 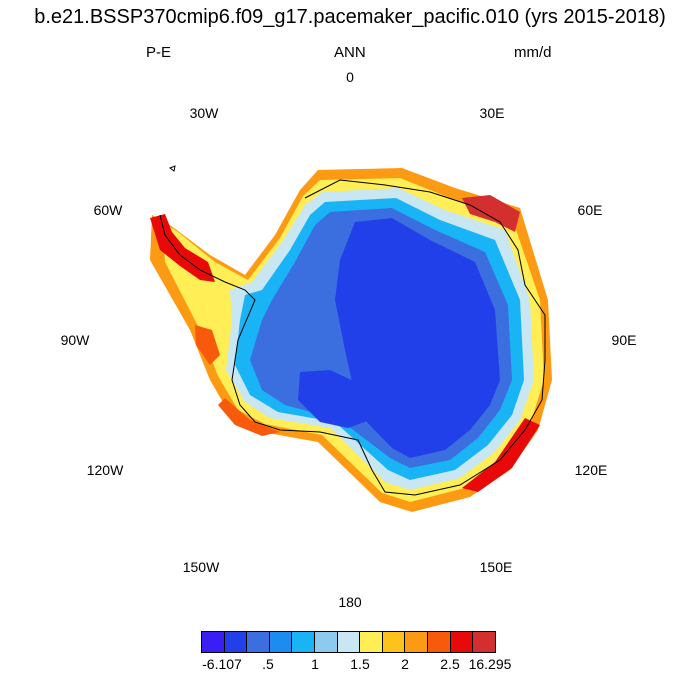 What do you see at coordinates (315, 664) in the screenshot?
I see `colorbar-label-1: 1` at bounding box center [315, 664].